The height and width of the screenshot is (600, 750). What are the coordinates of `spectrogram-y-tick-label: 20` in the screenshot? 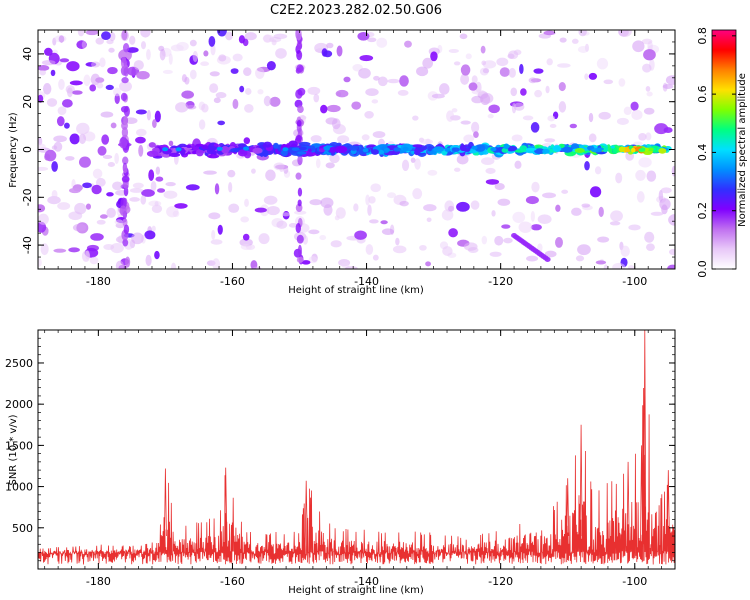 It's located at (27, 102).